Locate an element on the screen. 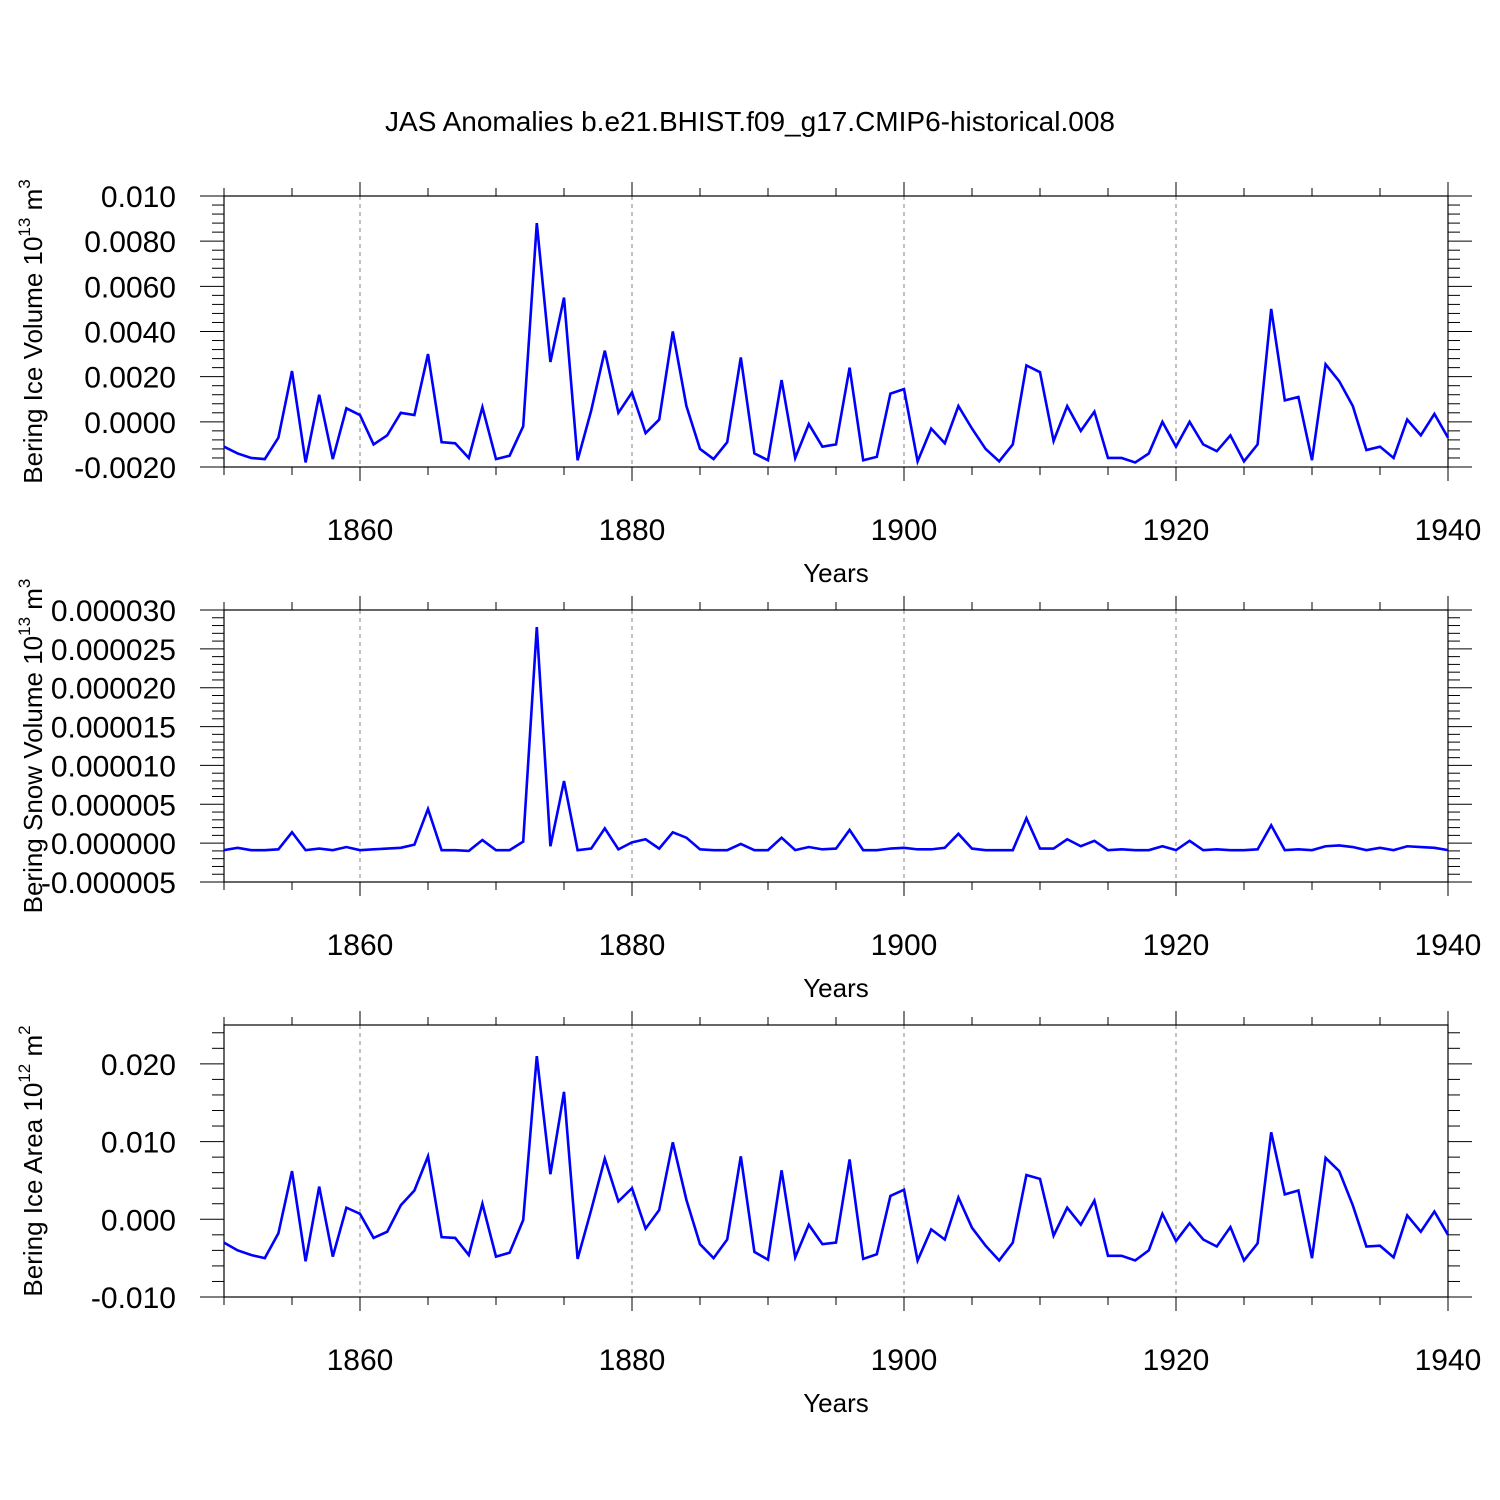 This screenshot has height=1500, width=1500. y-axis-title-main: Bering Ice Volume 10 is located at coordinates (33, 360).